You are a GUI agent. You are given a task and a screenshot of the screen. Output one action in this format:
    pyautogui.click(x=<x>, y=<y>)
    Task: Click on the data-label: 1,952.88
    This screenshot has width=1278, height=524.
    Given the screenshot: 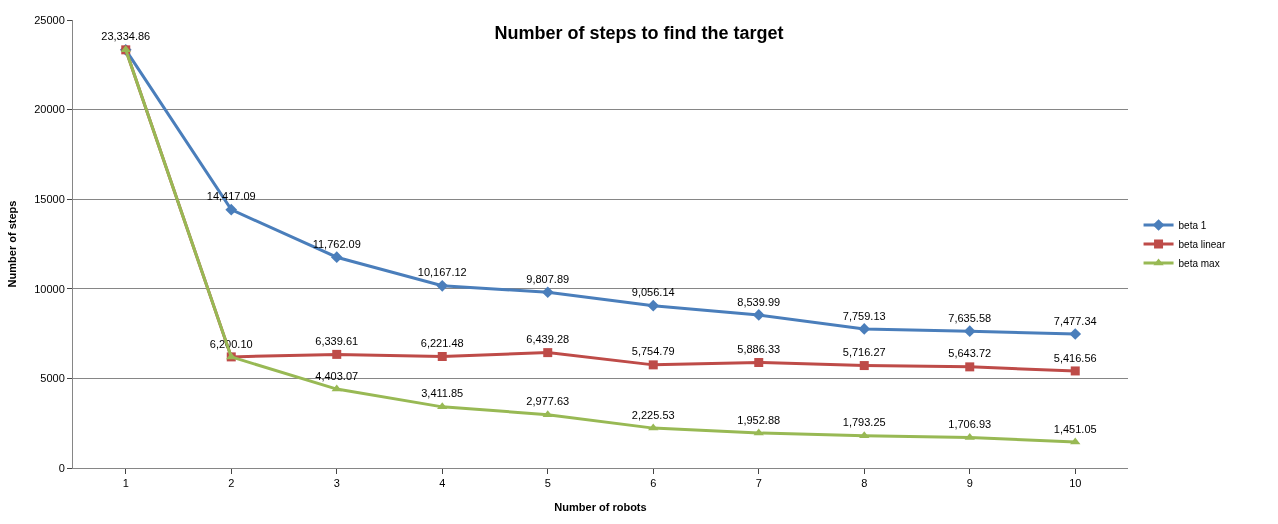 What is the action you would take?
    pyautogui.click(x=759, y=419)
    